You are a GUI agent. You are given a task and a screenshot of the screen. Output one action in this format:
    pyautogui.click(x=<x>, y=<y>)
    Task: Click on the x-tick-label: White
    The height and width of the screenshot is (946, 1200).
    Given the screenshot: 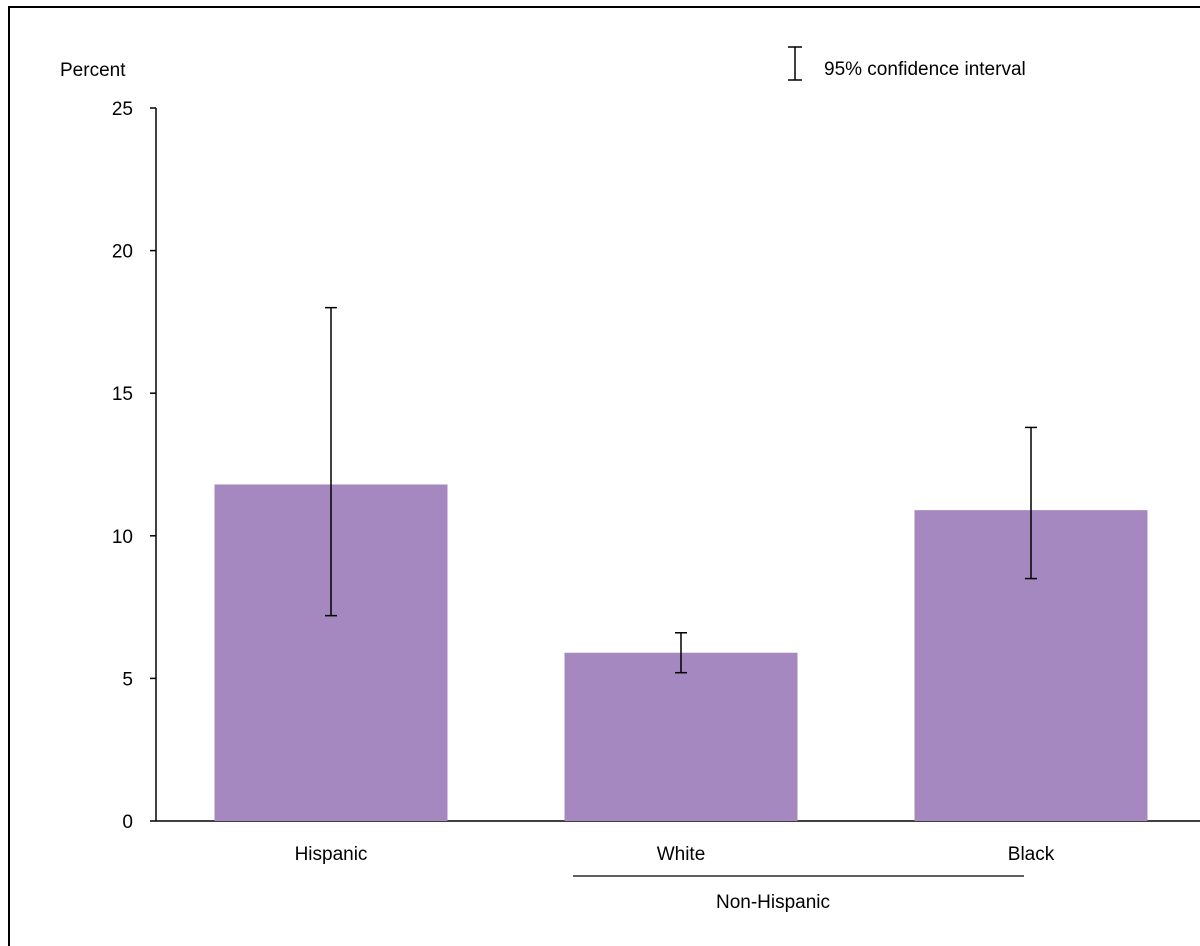 What is the action you would take?
    pyautogui.click(x=681, y=854)
    